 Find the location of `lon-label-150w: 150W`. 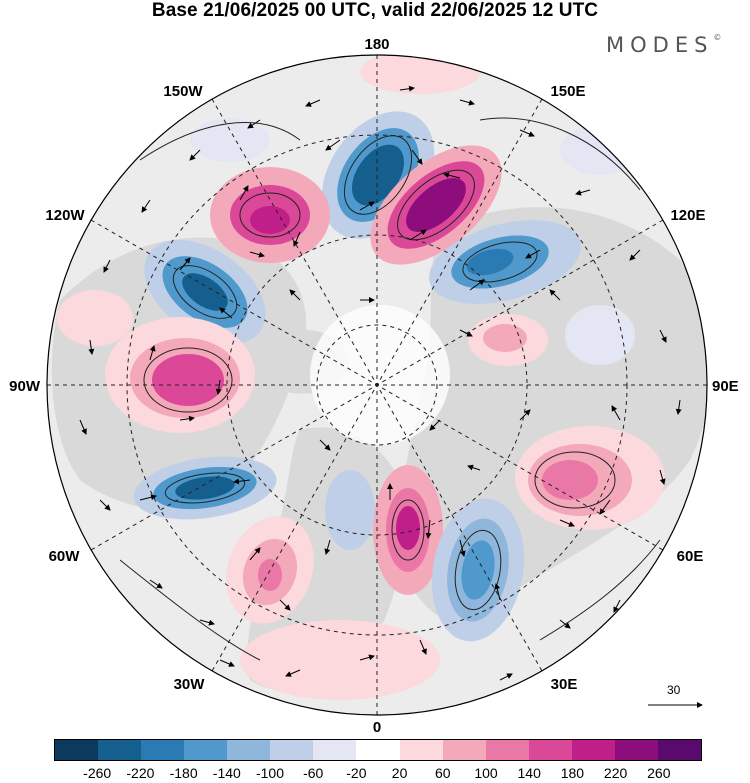

lon-label-150w: 150W is located at coordinates (183, 91).